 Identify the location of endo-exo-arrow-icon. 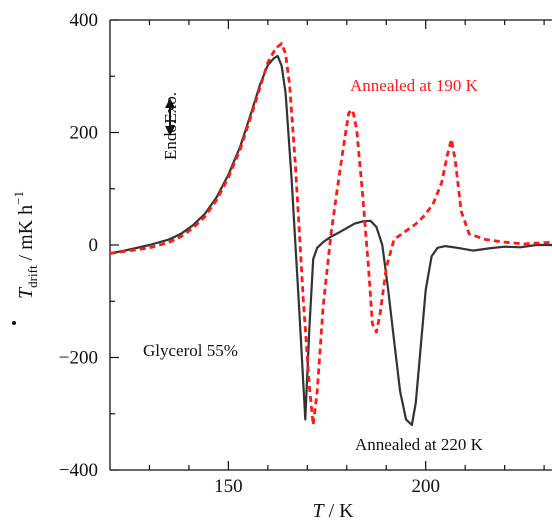
(170, 117).